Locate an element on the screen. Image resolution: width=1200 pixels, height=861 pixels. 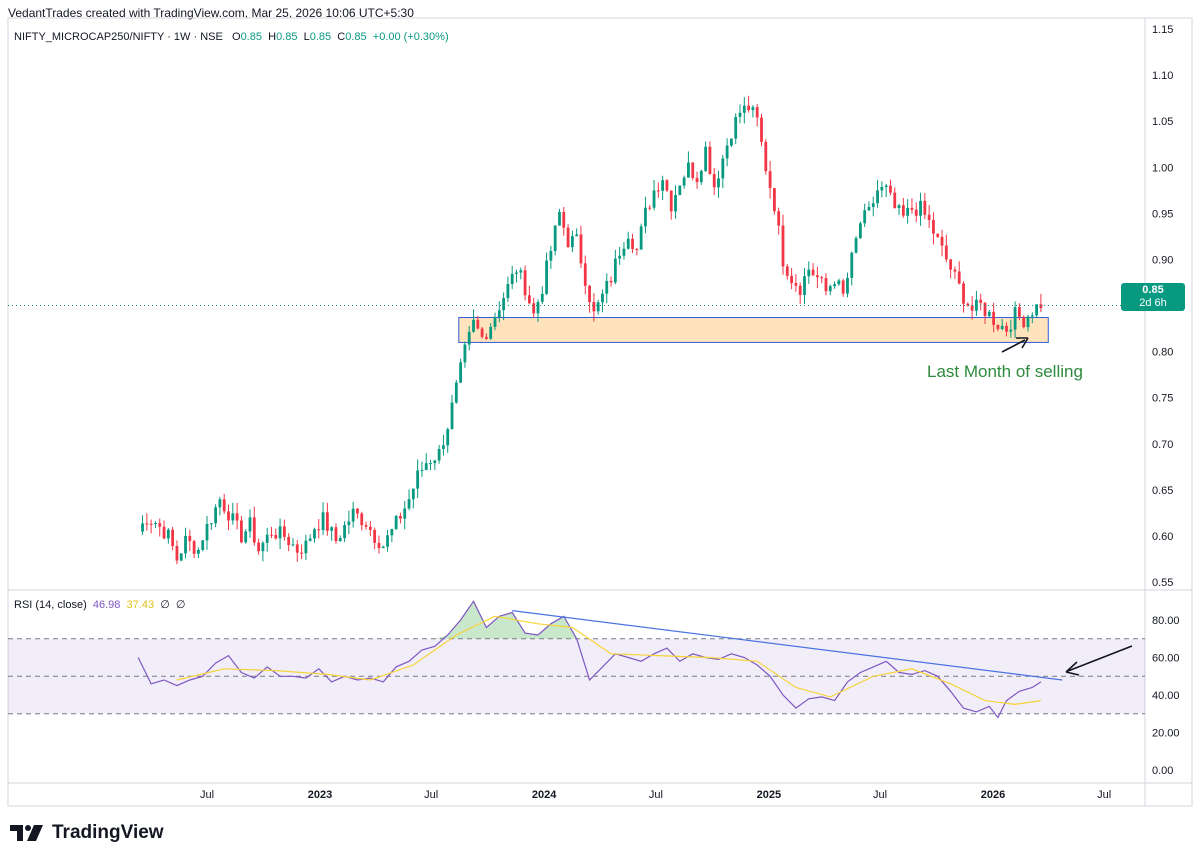
high-label: H is located at coordinates (272, 37).